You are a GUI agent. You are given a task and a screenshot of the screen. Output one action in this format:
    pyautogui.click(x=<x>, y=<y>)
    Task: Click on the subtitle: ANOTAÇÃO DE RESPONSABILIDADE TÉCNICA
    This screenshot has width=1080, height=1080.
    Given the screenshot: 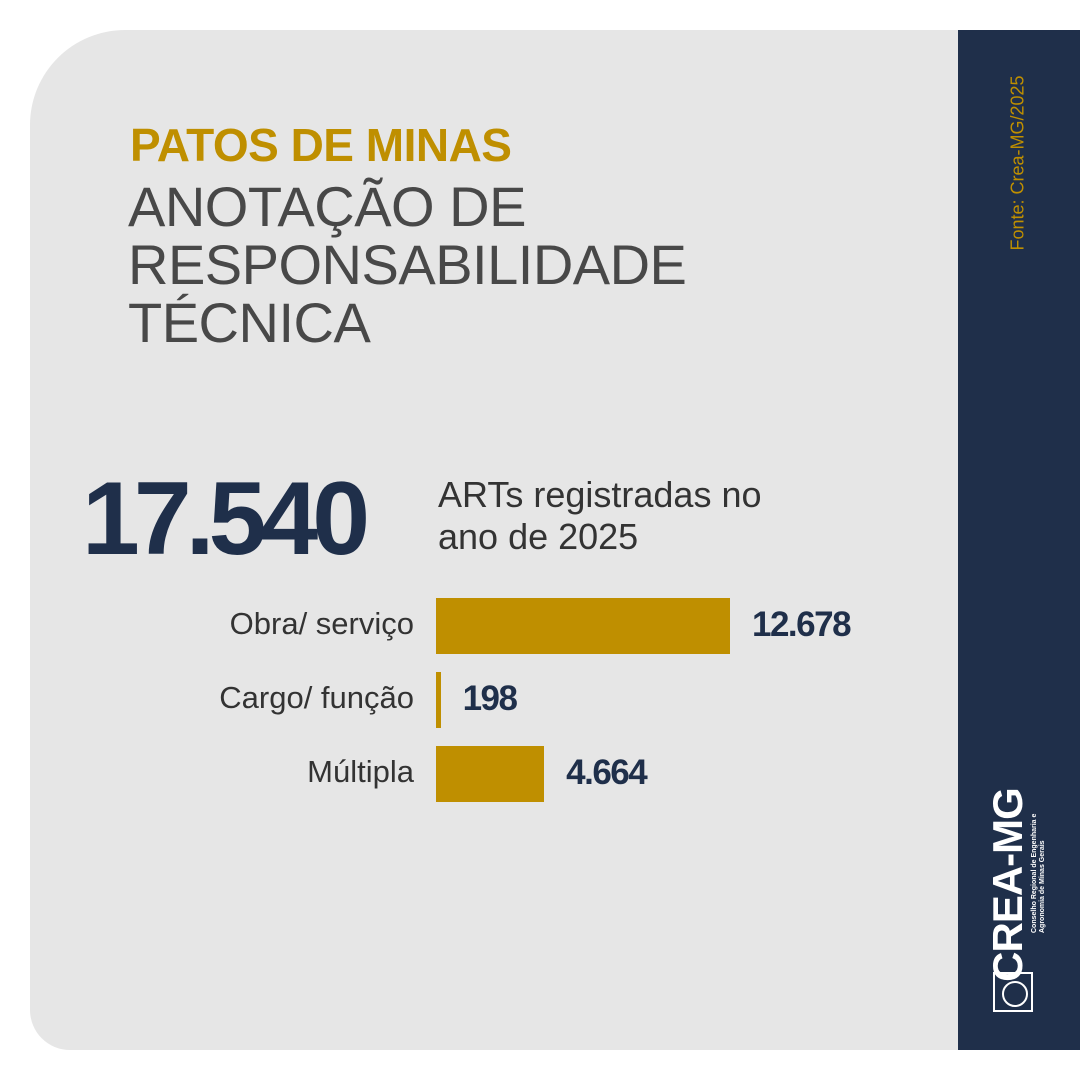 What is the action you would take?
    pyautogui.click(x=407, y=264)
    